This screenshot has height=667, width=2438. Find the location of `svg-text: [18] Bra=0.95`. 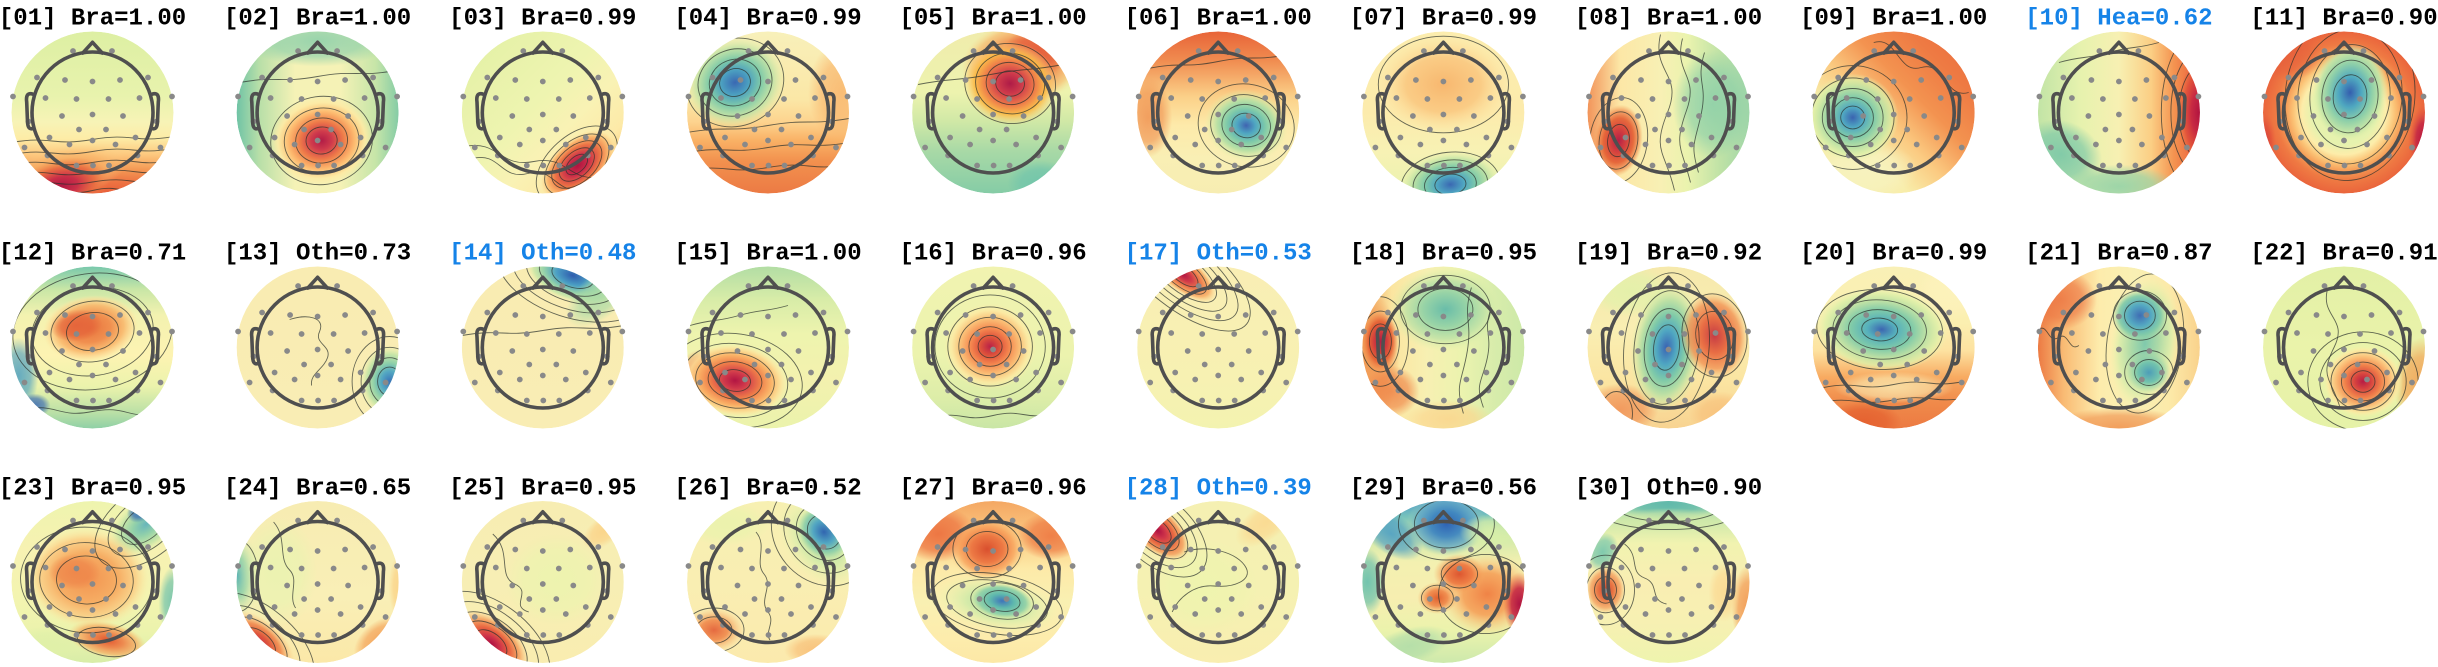

svg-text: [18] Bra=0.95 is located at coordinates (1443, 254).